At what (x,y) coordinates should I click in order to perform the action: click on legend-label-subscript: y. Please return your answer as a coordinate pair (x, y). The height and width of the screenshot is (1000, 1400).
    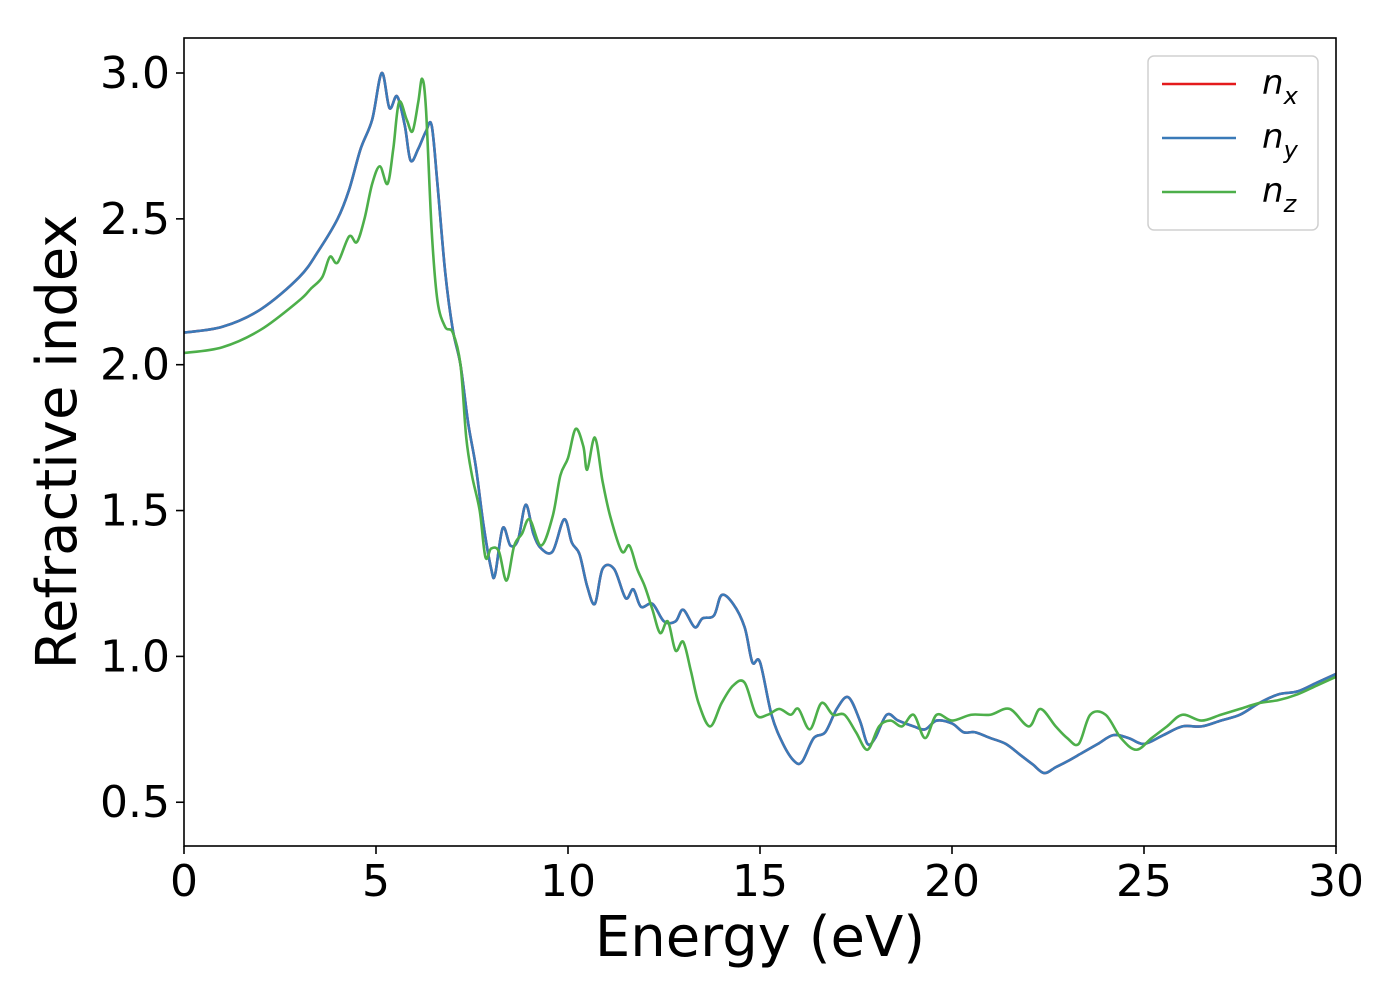
    Looking at the image, I should click on (1291, 150).